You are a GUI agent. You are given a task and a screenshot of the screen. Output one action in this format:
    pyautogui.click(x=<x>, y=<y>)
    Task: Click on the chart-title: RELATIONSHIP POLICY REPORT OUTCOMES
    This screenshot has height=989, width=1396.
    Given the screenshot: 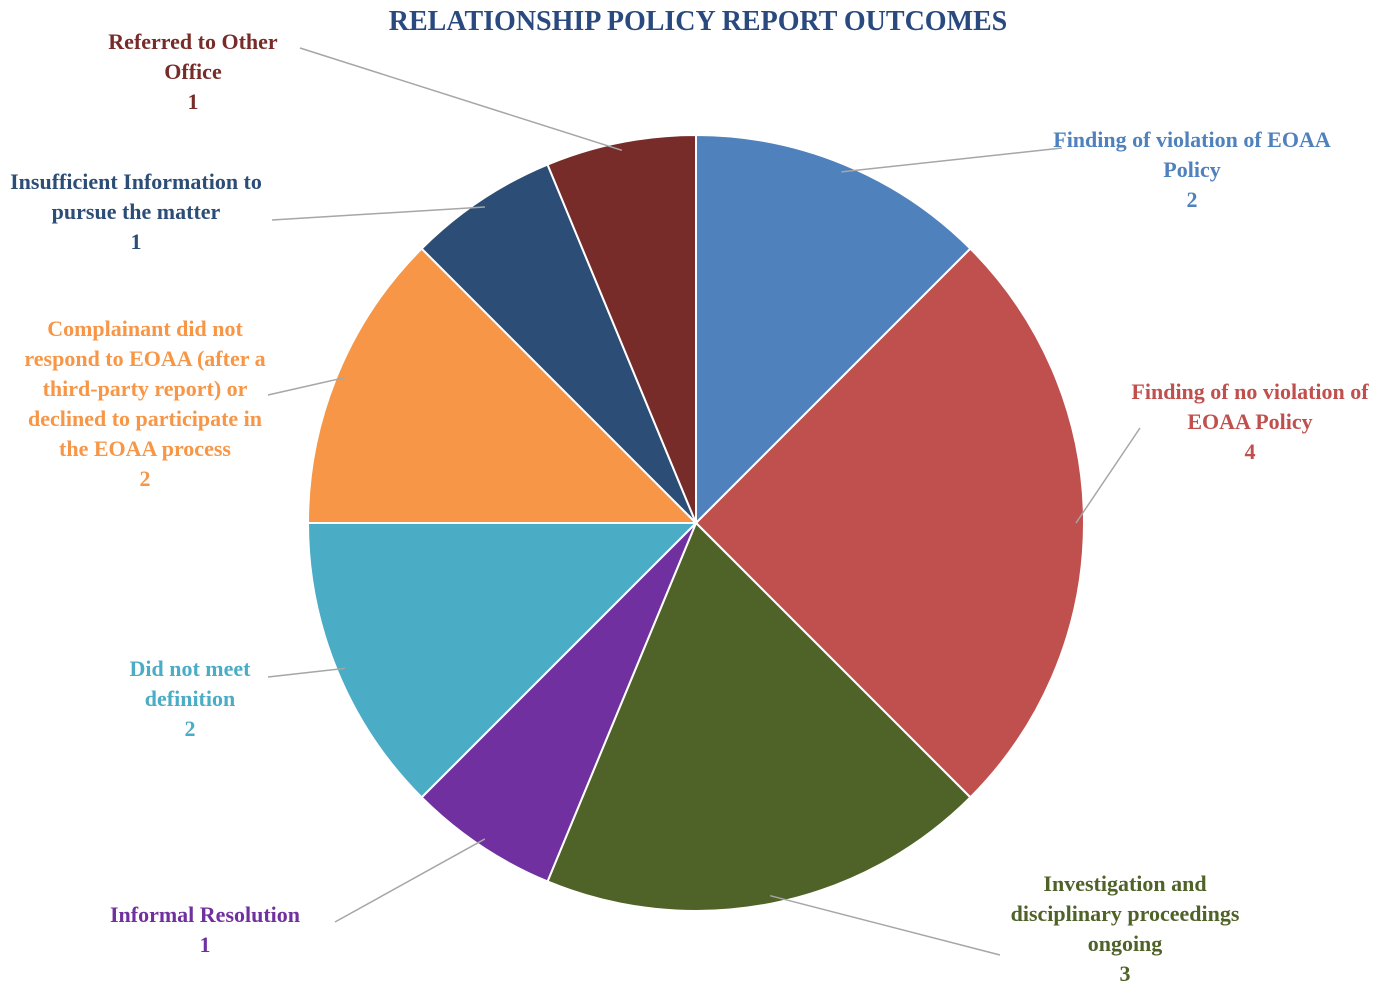 What is the action you would take?
    pyautogui.click(x=698, y=21)
    